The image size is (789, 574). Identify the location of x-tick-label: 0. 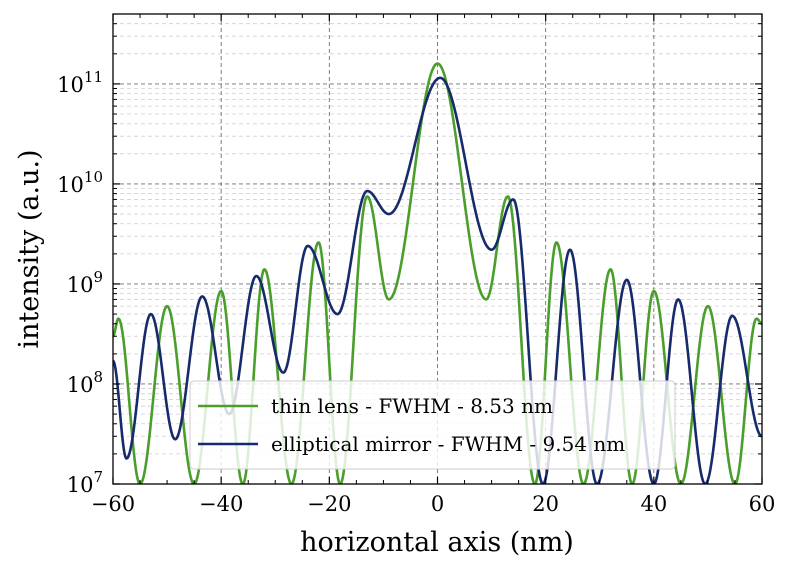
(437, 504).